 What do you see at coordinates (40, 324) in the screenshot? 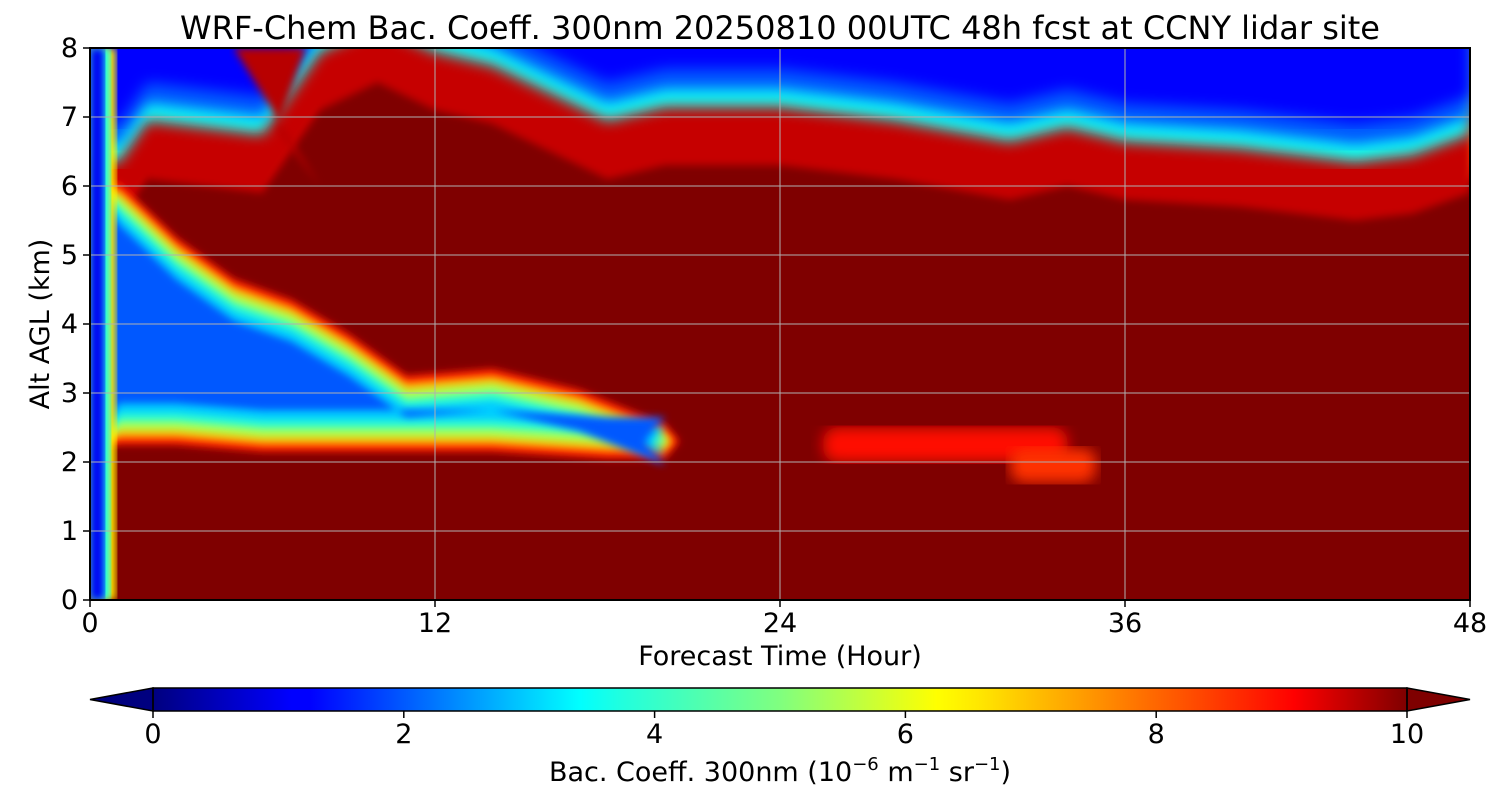
I see `y-axis-label: Alt AGL (km)` at bounding box center [40, 324].